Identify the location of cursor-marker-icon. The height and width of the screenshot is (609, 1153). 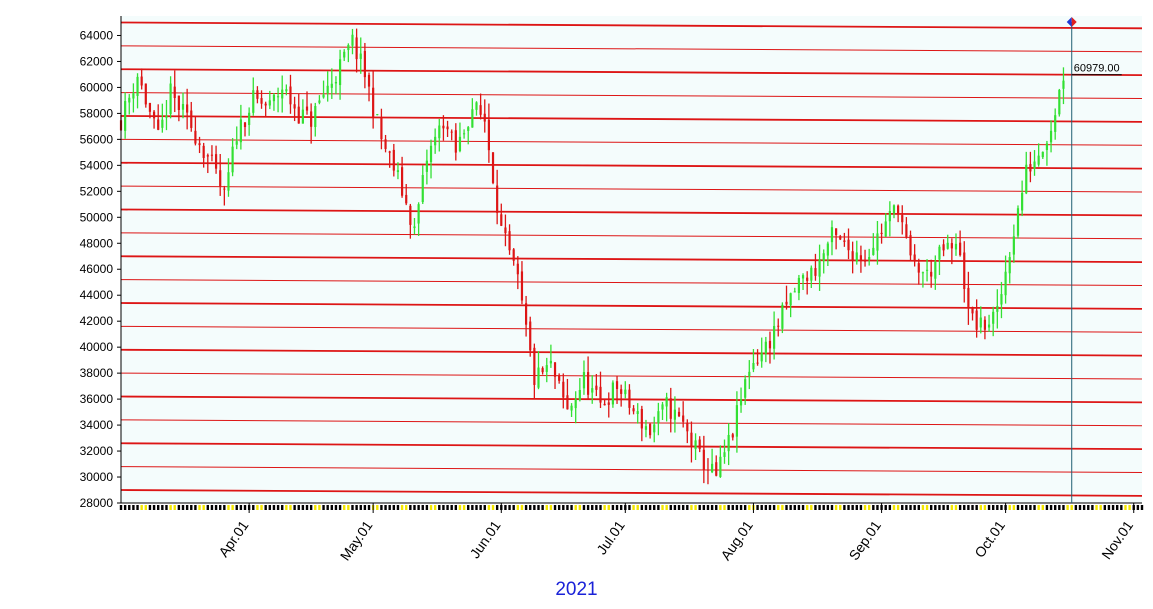
(1069, 22).